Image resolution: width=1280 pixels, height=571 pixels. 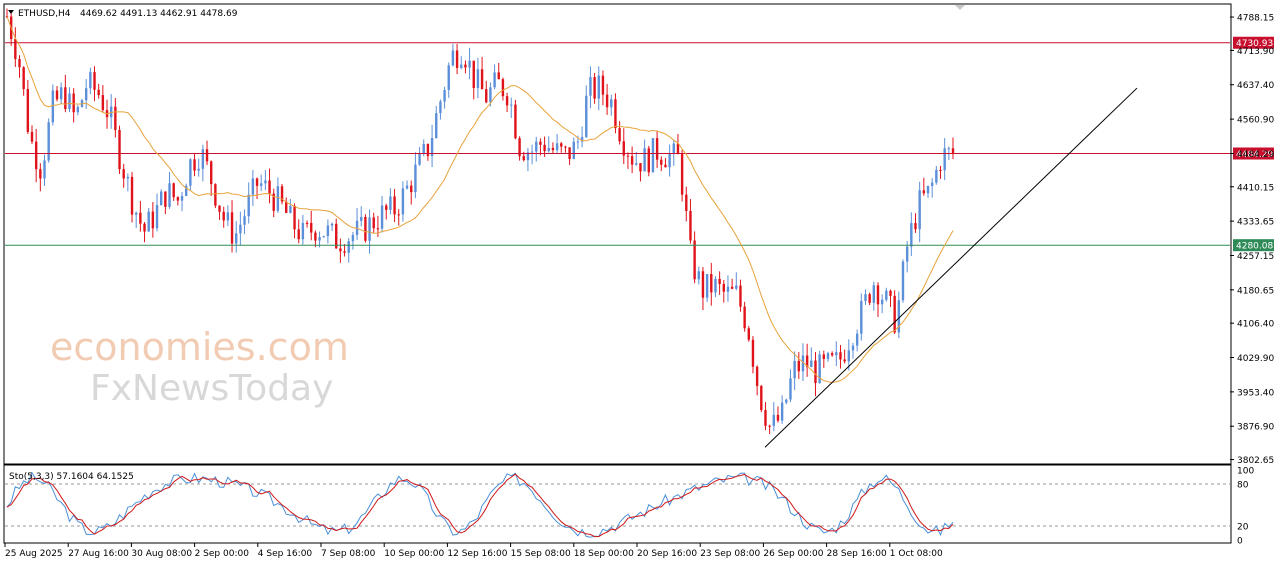 What do you see at coordinates (1255, 223) in the screenshot?
I see `price-tick-label: 4333.65` at bounding box center [1255, 223].